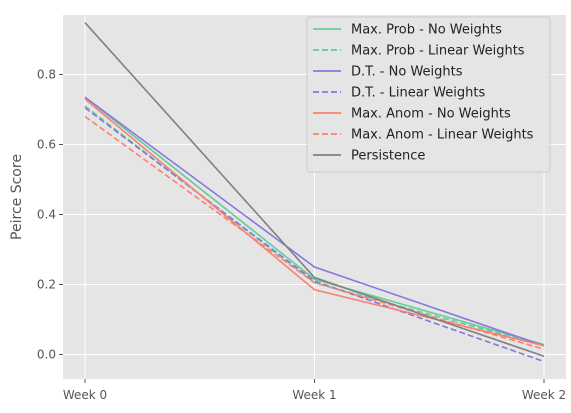 The width and height of the screenshot is (571, 413). I want to click on x-tick-label: Week 0, so click(85, 395).